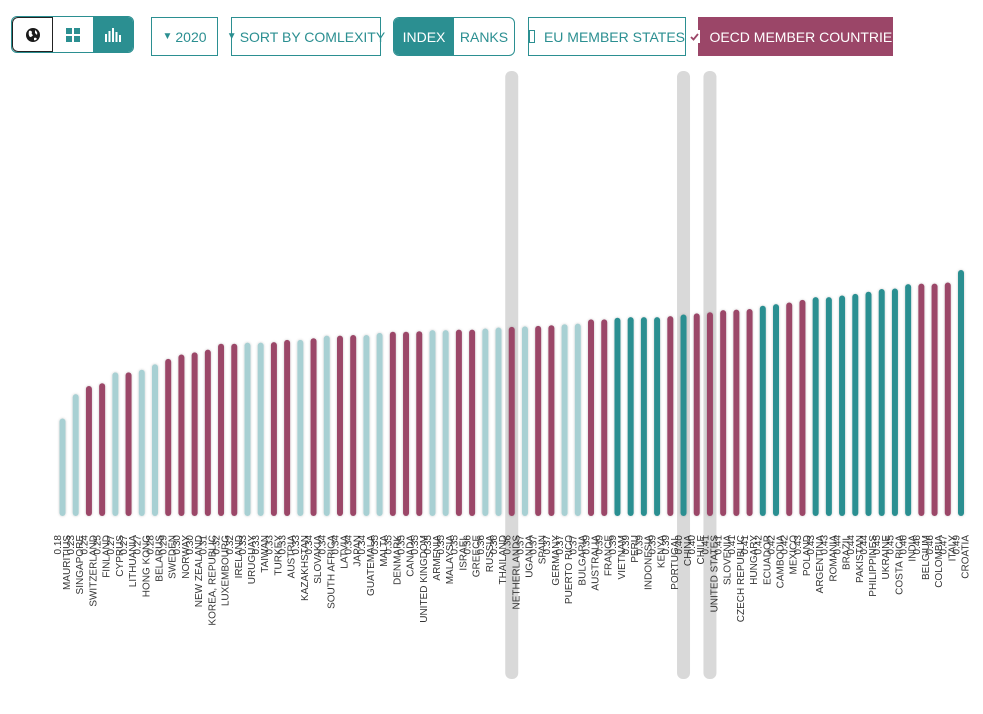 This screenshot has width=983, height=714. Describe the element at coordinates (159, 558) in the screenshot. I see `country-label: BELARUS` at that location.